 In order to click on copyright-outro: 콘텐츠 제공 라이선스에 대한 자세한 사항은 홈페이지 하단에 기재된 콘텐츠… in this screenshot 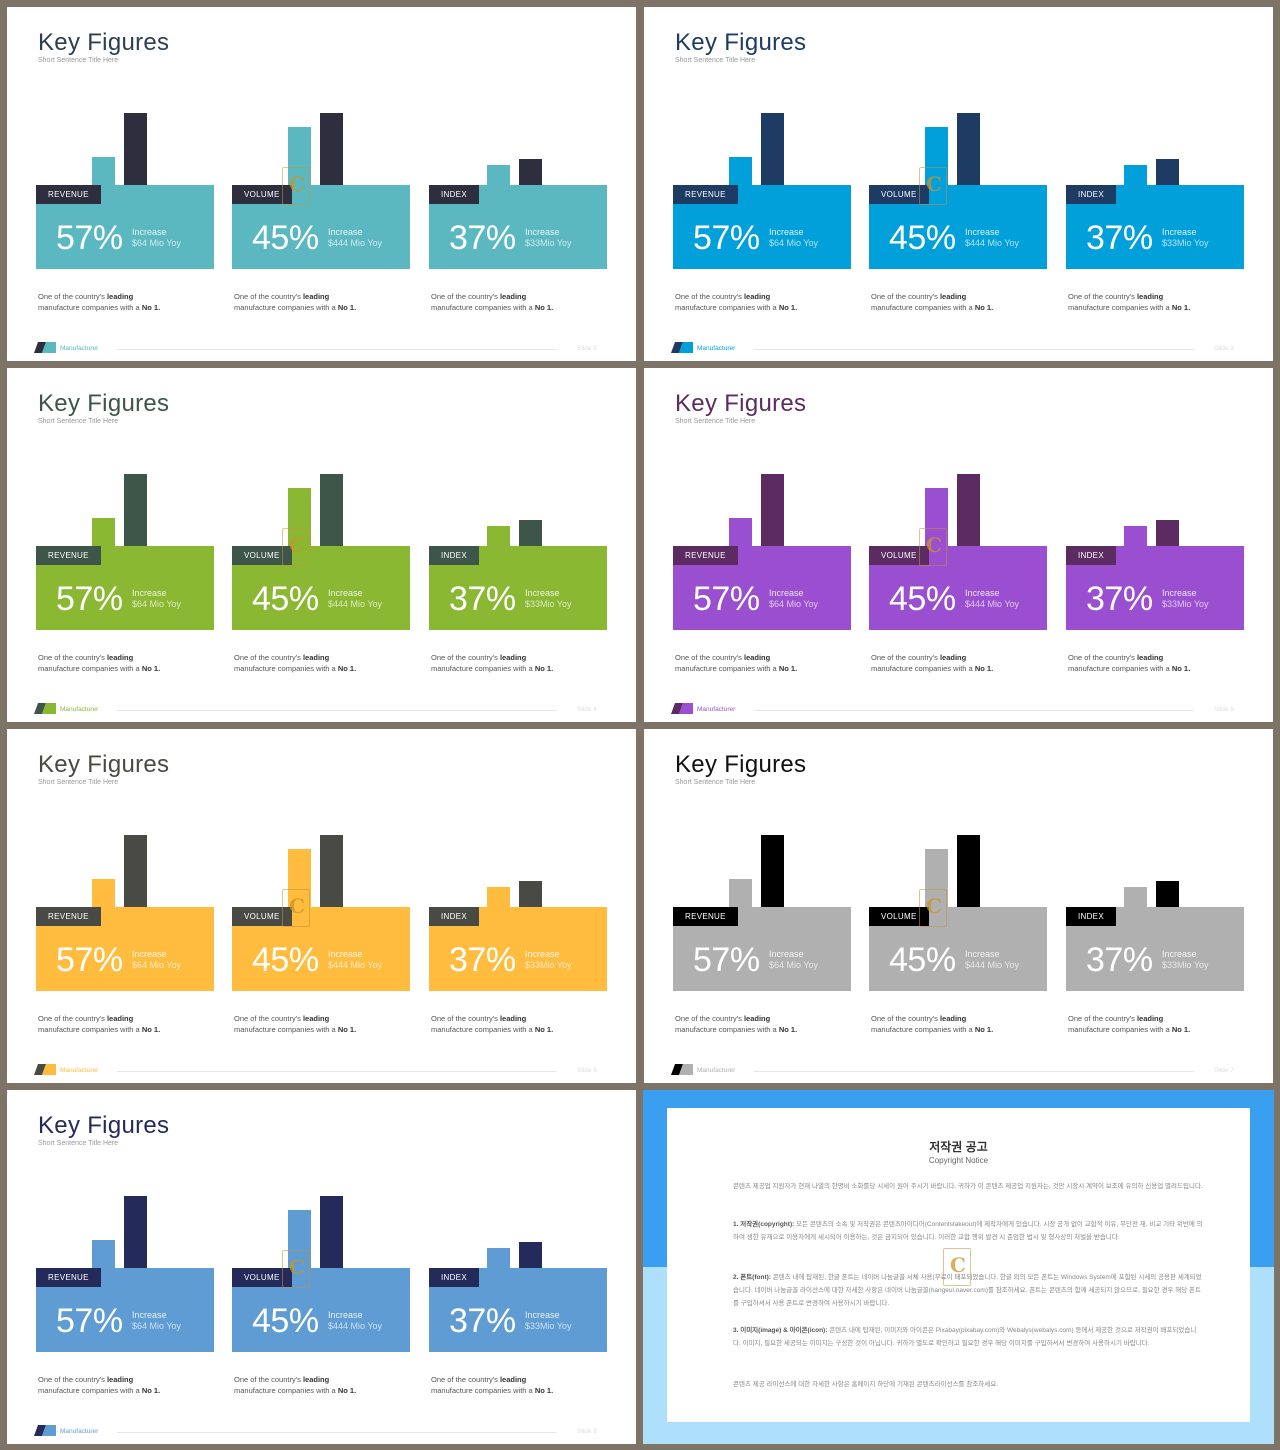, I will do `click(866, 1384)`.